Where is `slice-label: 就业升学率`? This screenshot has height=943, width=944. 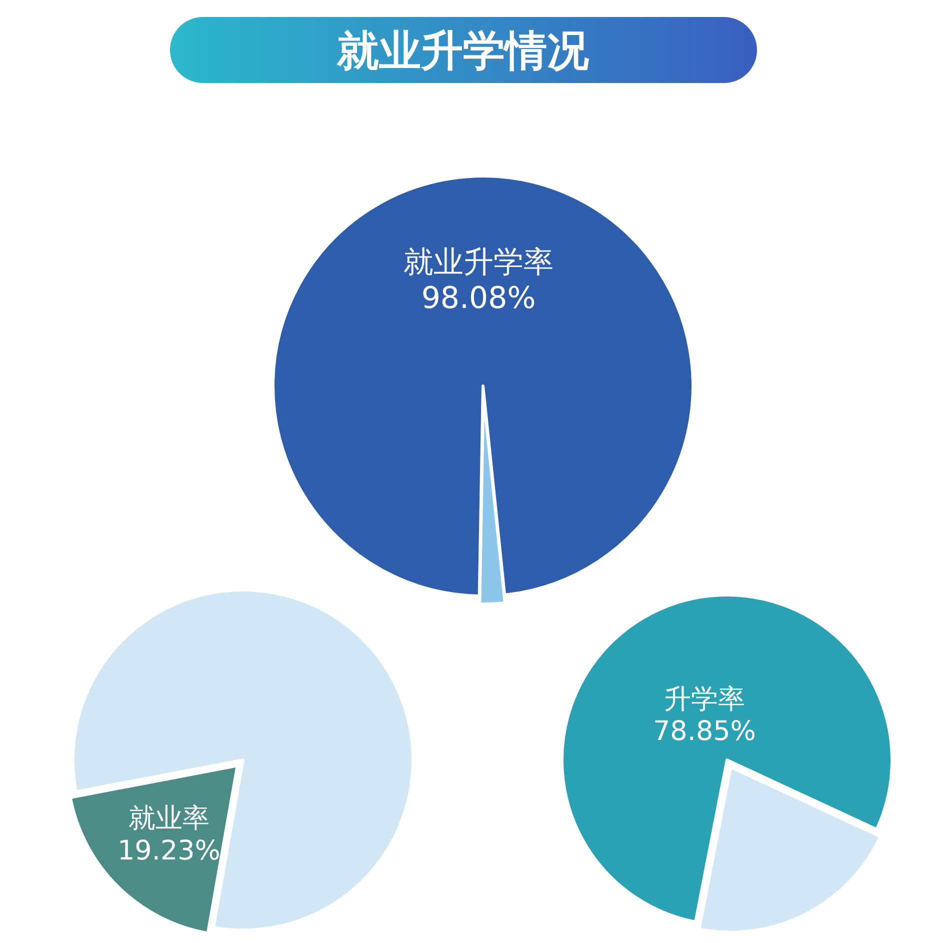
slice-label: 就业升学率 is located at coordinates (479, 262).